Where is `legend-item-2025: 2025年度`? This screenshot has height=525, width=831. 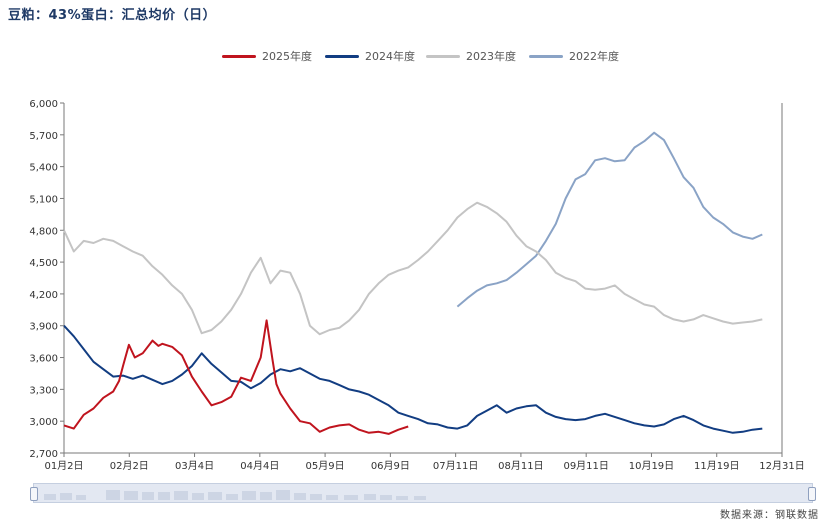 legend-item-2025: 2025年度 is located at coordinates (267, 56).